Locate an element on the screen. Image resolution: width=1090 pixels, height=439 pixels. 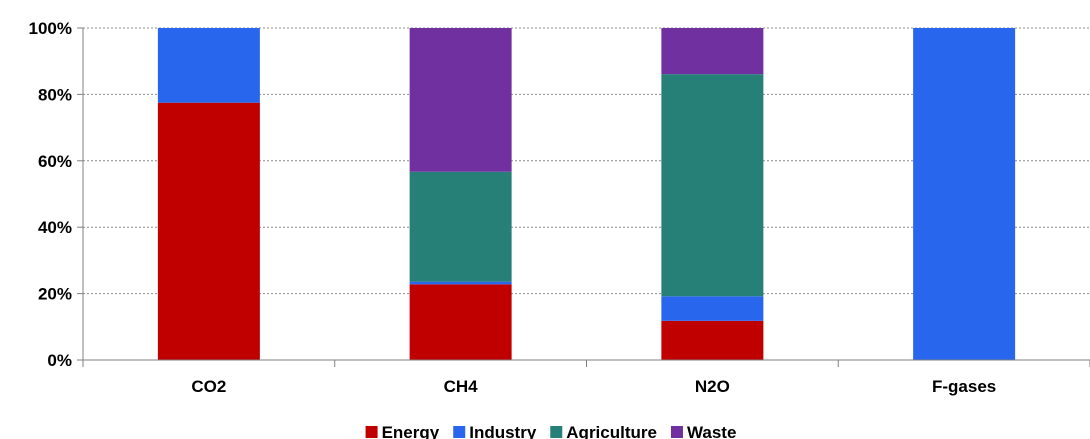
bar-segment-agriculture-ch4 is located at coordinates (460, 226).